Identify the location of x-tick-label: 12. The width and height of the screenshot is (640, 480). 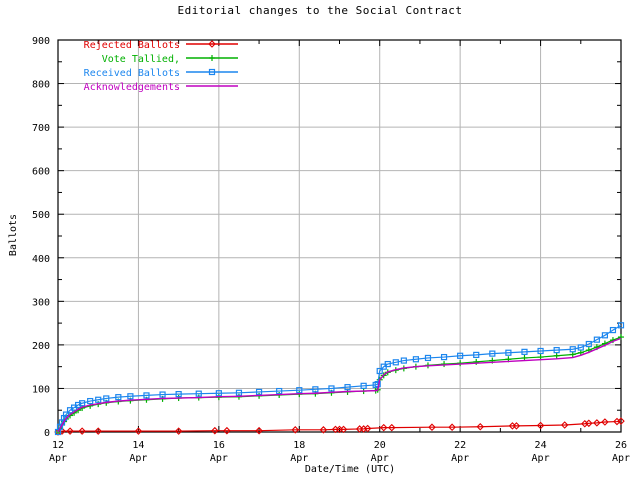
(58, 445).